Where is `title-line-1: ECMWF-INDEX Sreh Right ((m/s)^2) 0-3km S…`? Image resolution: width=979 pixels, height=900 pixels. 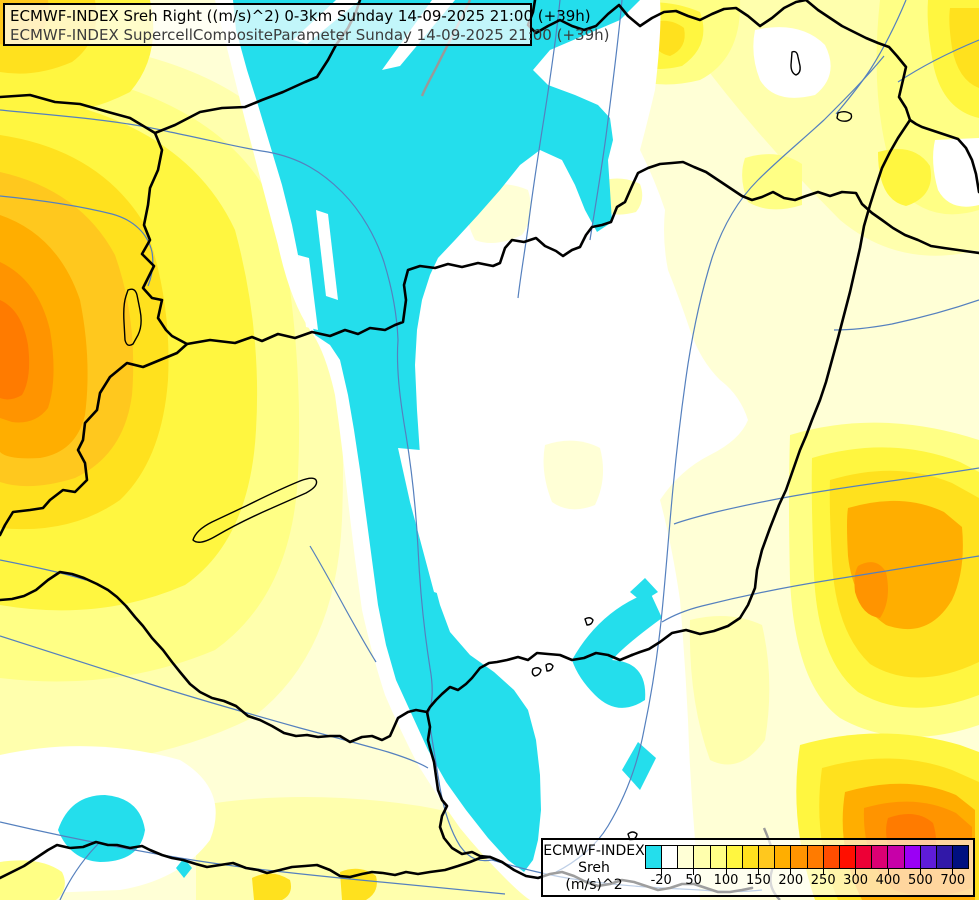 title-line-1: ECMWF-INDEX Sreh Right ((m/s)^2) 0-3km S… is located at coordinates (300, 16).